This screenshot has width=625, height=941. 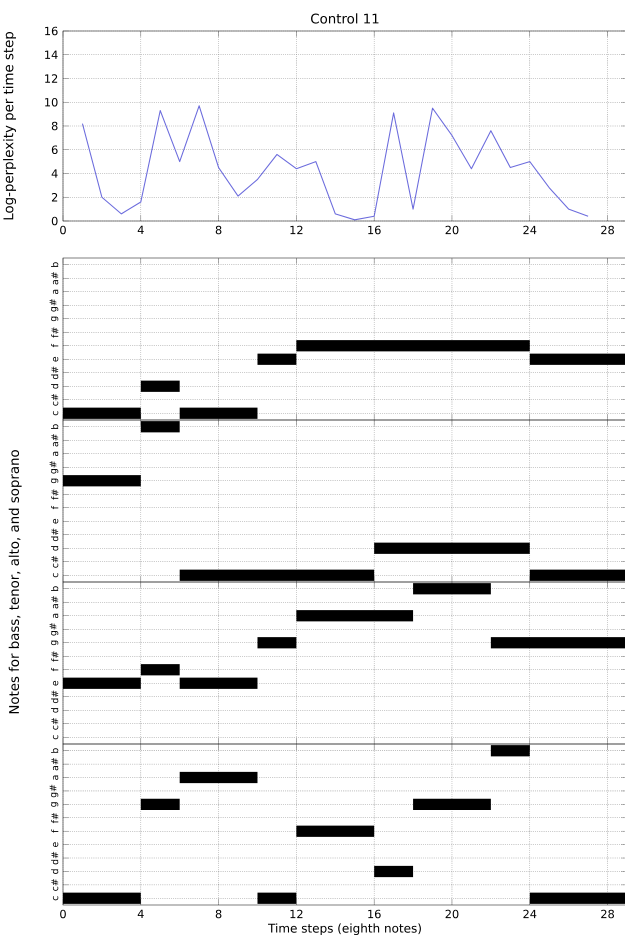 I want to click on y-tick-label: 0, so click(x=55, y=221).